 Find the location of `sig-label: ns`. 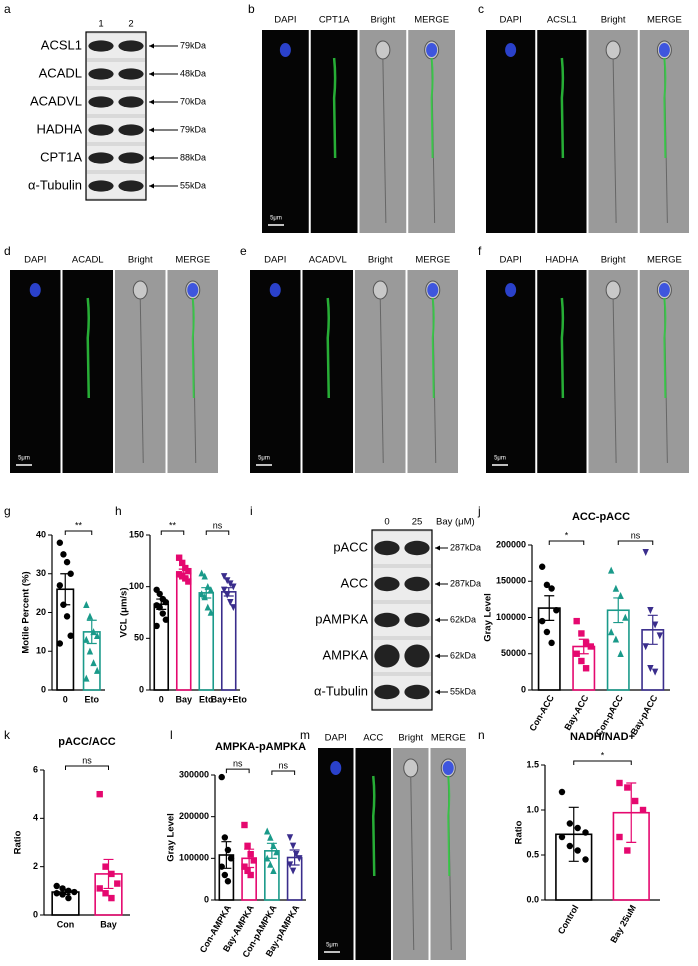

sig-label: ns is located at coordinates (636, 535).